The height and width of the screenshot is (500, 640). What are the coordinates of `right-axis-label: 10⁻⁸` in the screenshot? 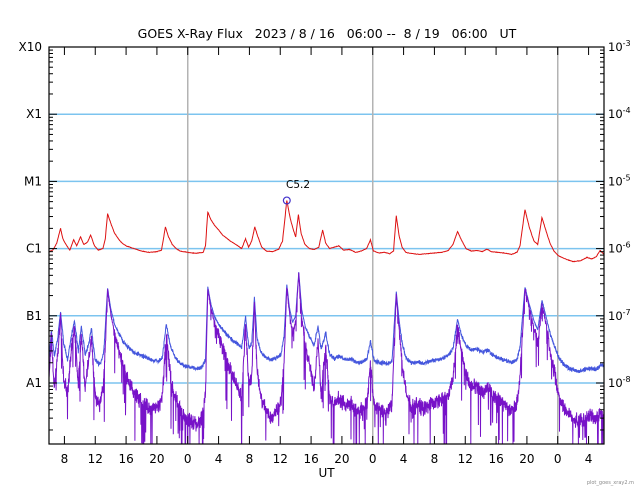 It's located at (619, 382).